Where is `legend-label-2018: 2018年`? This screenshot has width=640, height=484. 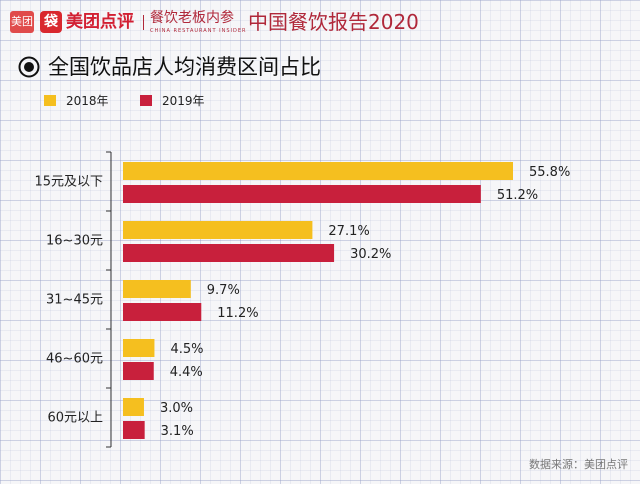 legend-label-2018: 2018年 is located at coordinates (87, 101).